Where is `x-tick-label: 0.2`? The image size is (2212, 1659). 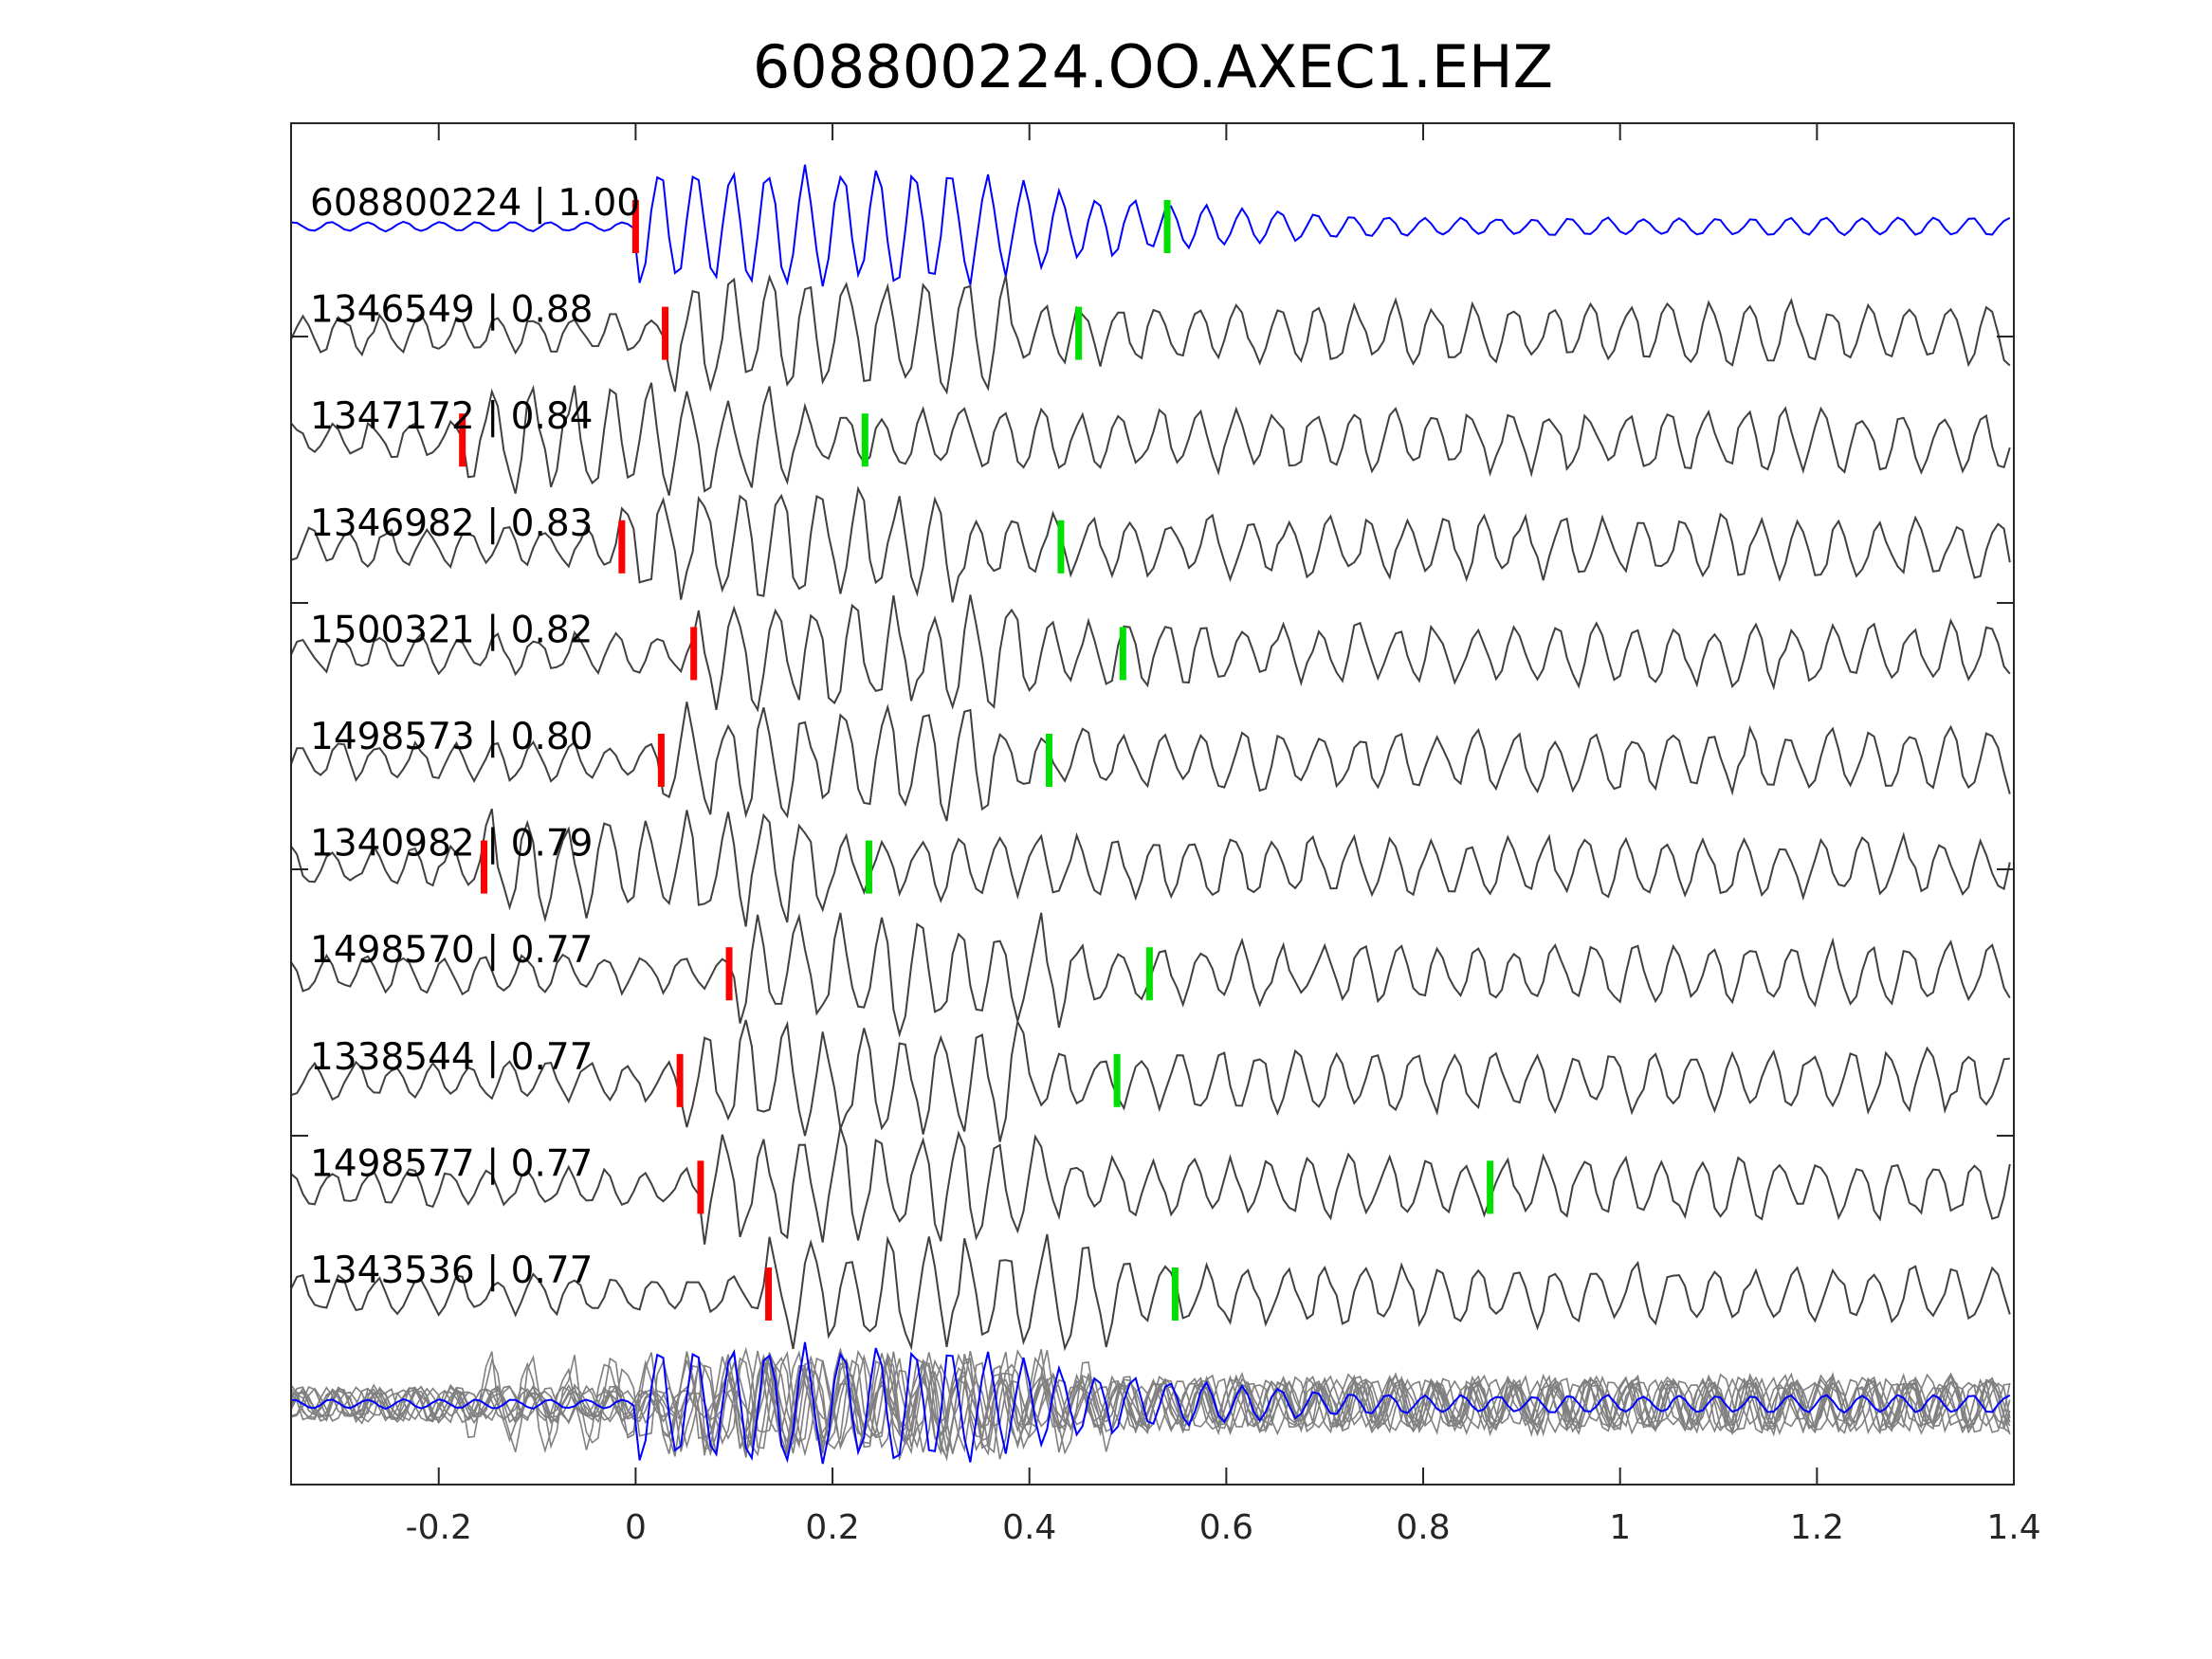
x-tick-label: 0.2 is located at coordinates (832, 1527).